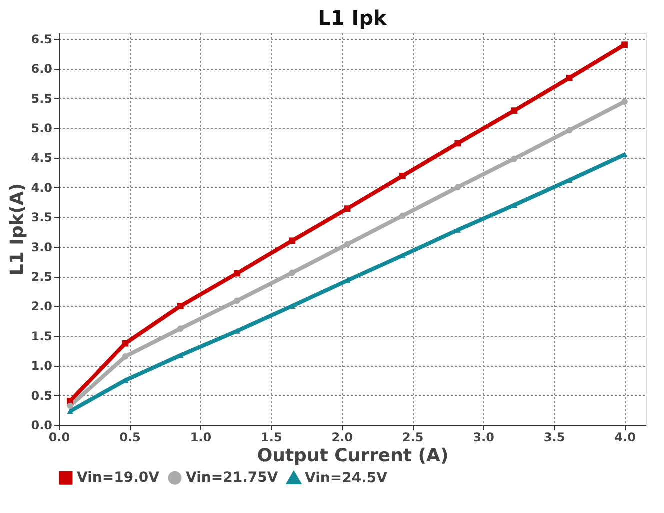  I want to click on legend-label: Vin=21.75V, so click(232, 478).